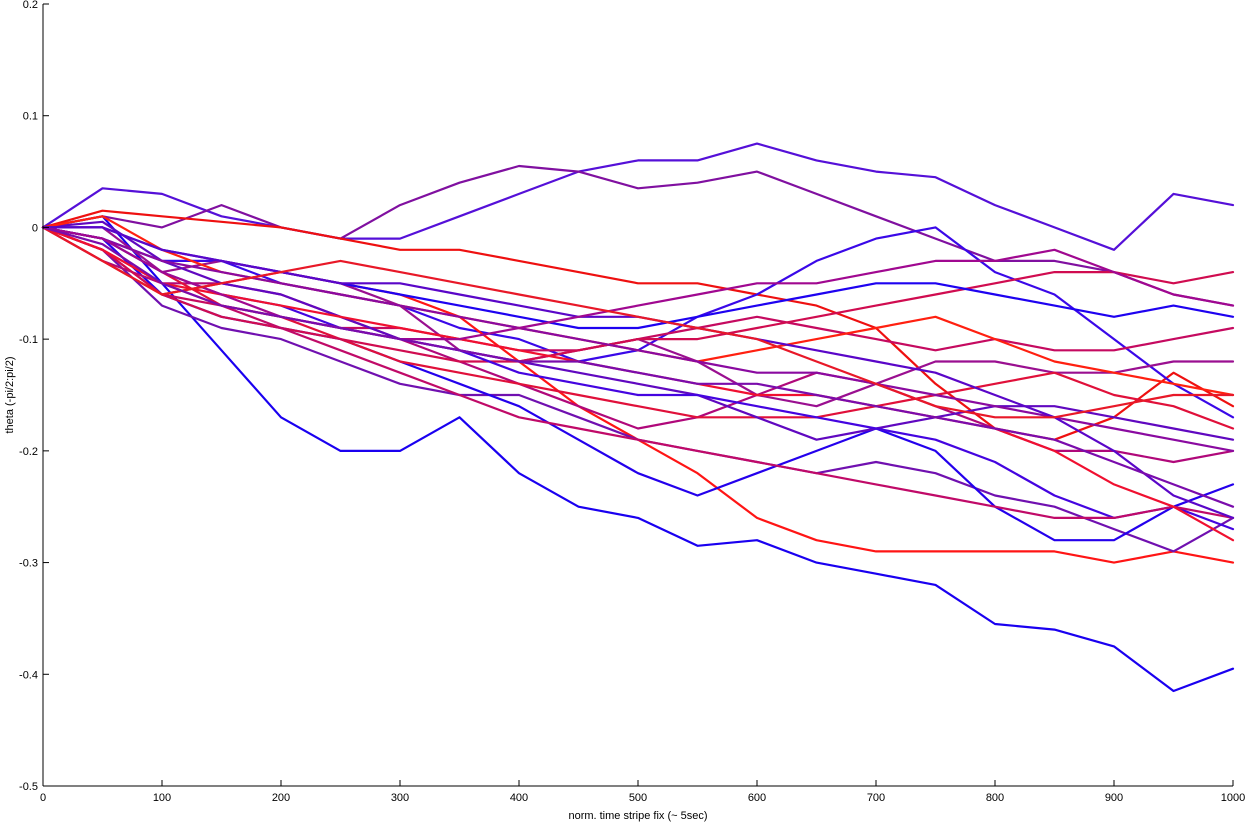 The image size is (1247, 824). Describe the element at coordinates (638, 798) in the screenshot. I see `x-tick-label: 500` at that location.